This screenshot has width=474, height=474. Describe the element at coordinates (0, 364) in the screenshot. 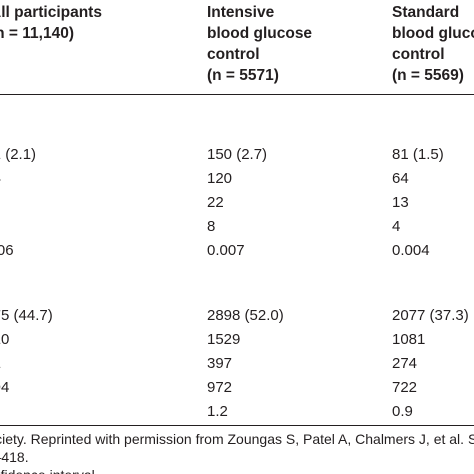

I see `table-cell: 671` at that location.